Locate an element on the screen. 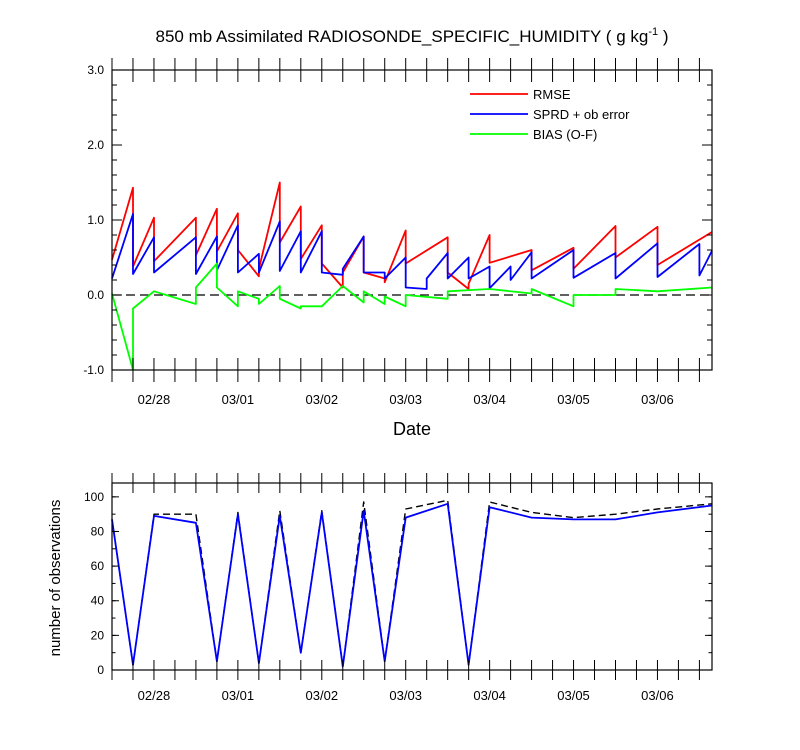 The image size is (800, 750). y-tick-label: 100 is located at coordinates (94, 497).